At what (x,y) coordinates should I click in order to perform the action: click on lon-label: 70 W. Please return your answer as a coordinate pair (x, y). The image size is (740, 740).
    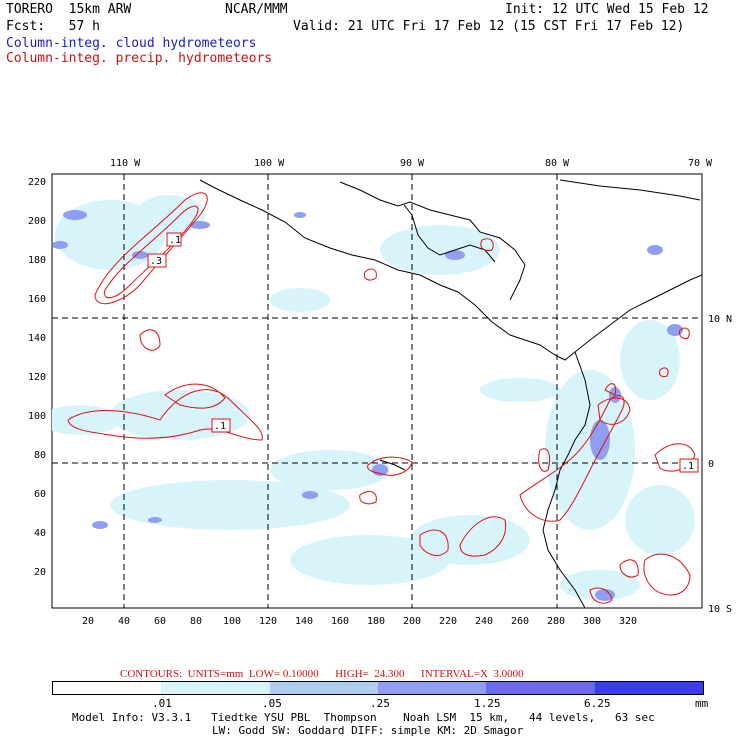
    Looking at the image, I should click on (700, 163).